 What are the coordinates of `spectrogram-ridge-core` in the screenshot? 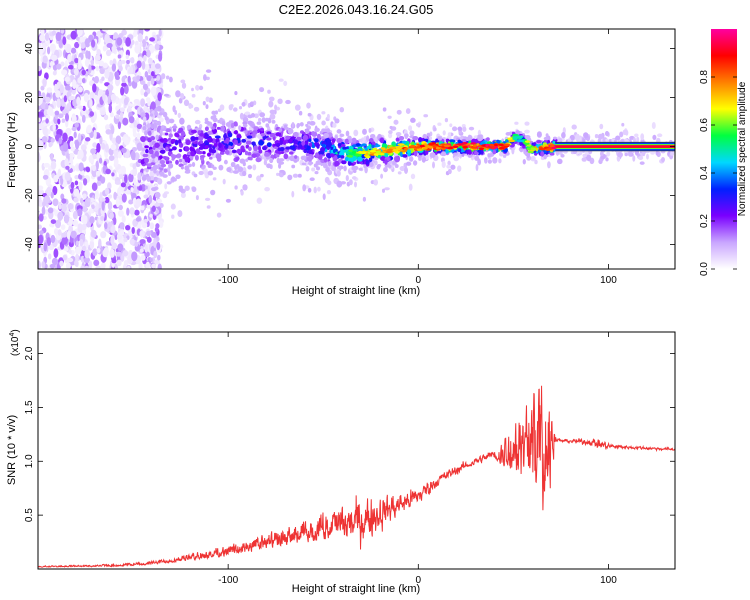 It's located at (615, 146).